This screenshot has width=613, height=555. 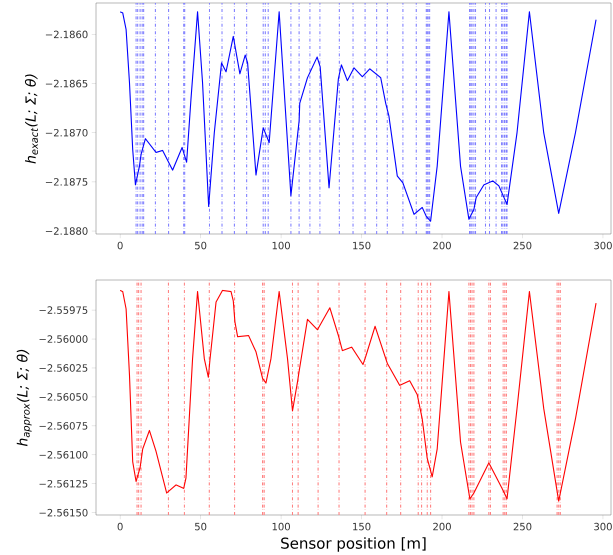 What do you see at coordinates (67, 84) in the screenshot?
I see `y-tick-label: −2.1865` at bounding box center [67, 84].